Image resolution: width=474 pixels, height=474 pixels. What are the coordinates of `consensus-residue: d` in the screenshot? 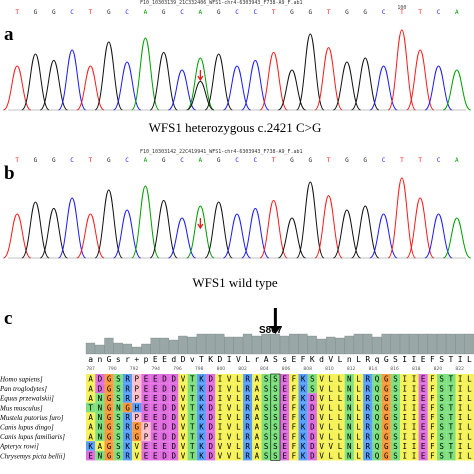 It's located at (321, 359).